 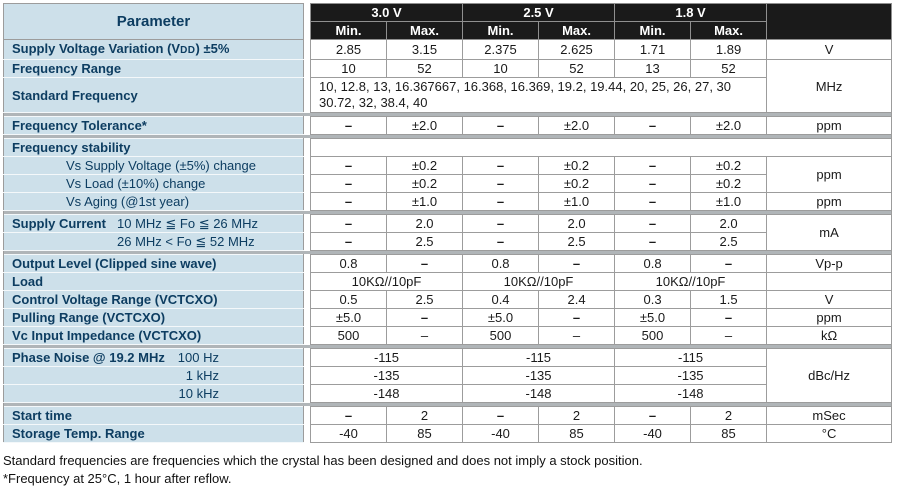 What do you see at coordinates (501, 299) in the screenshot?
I see `value-cell: 0.4` at bounding box center [501, 299].